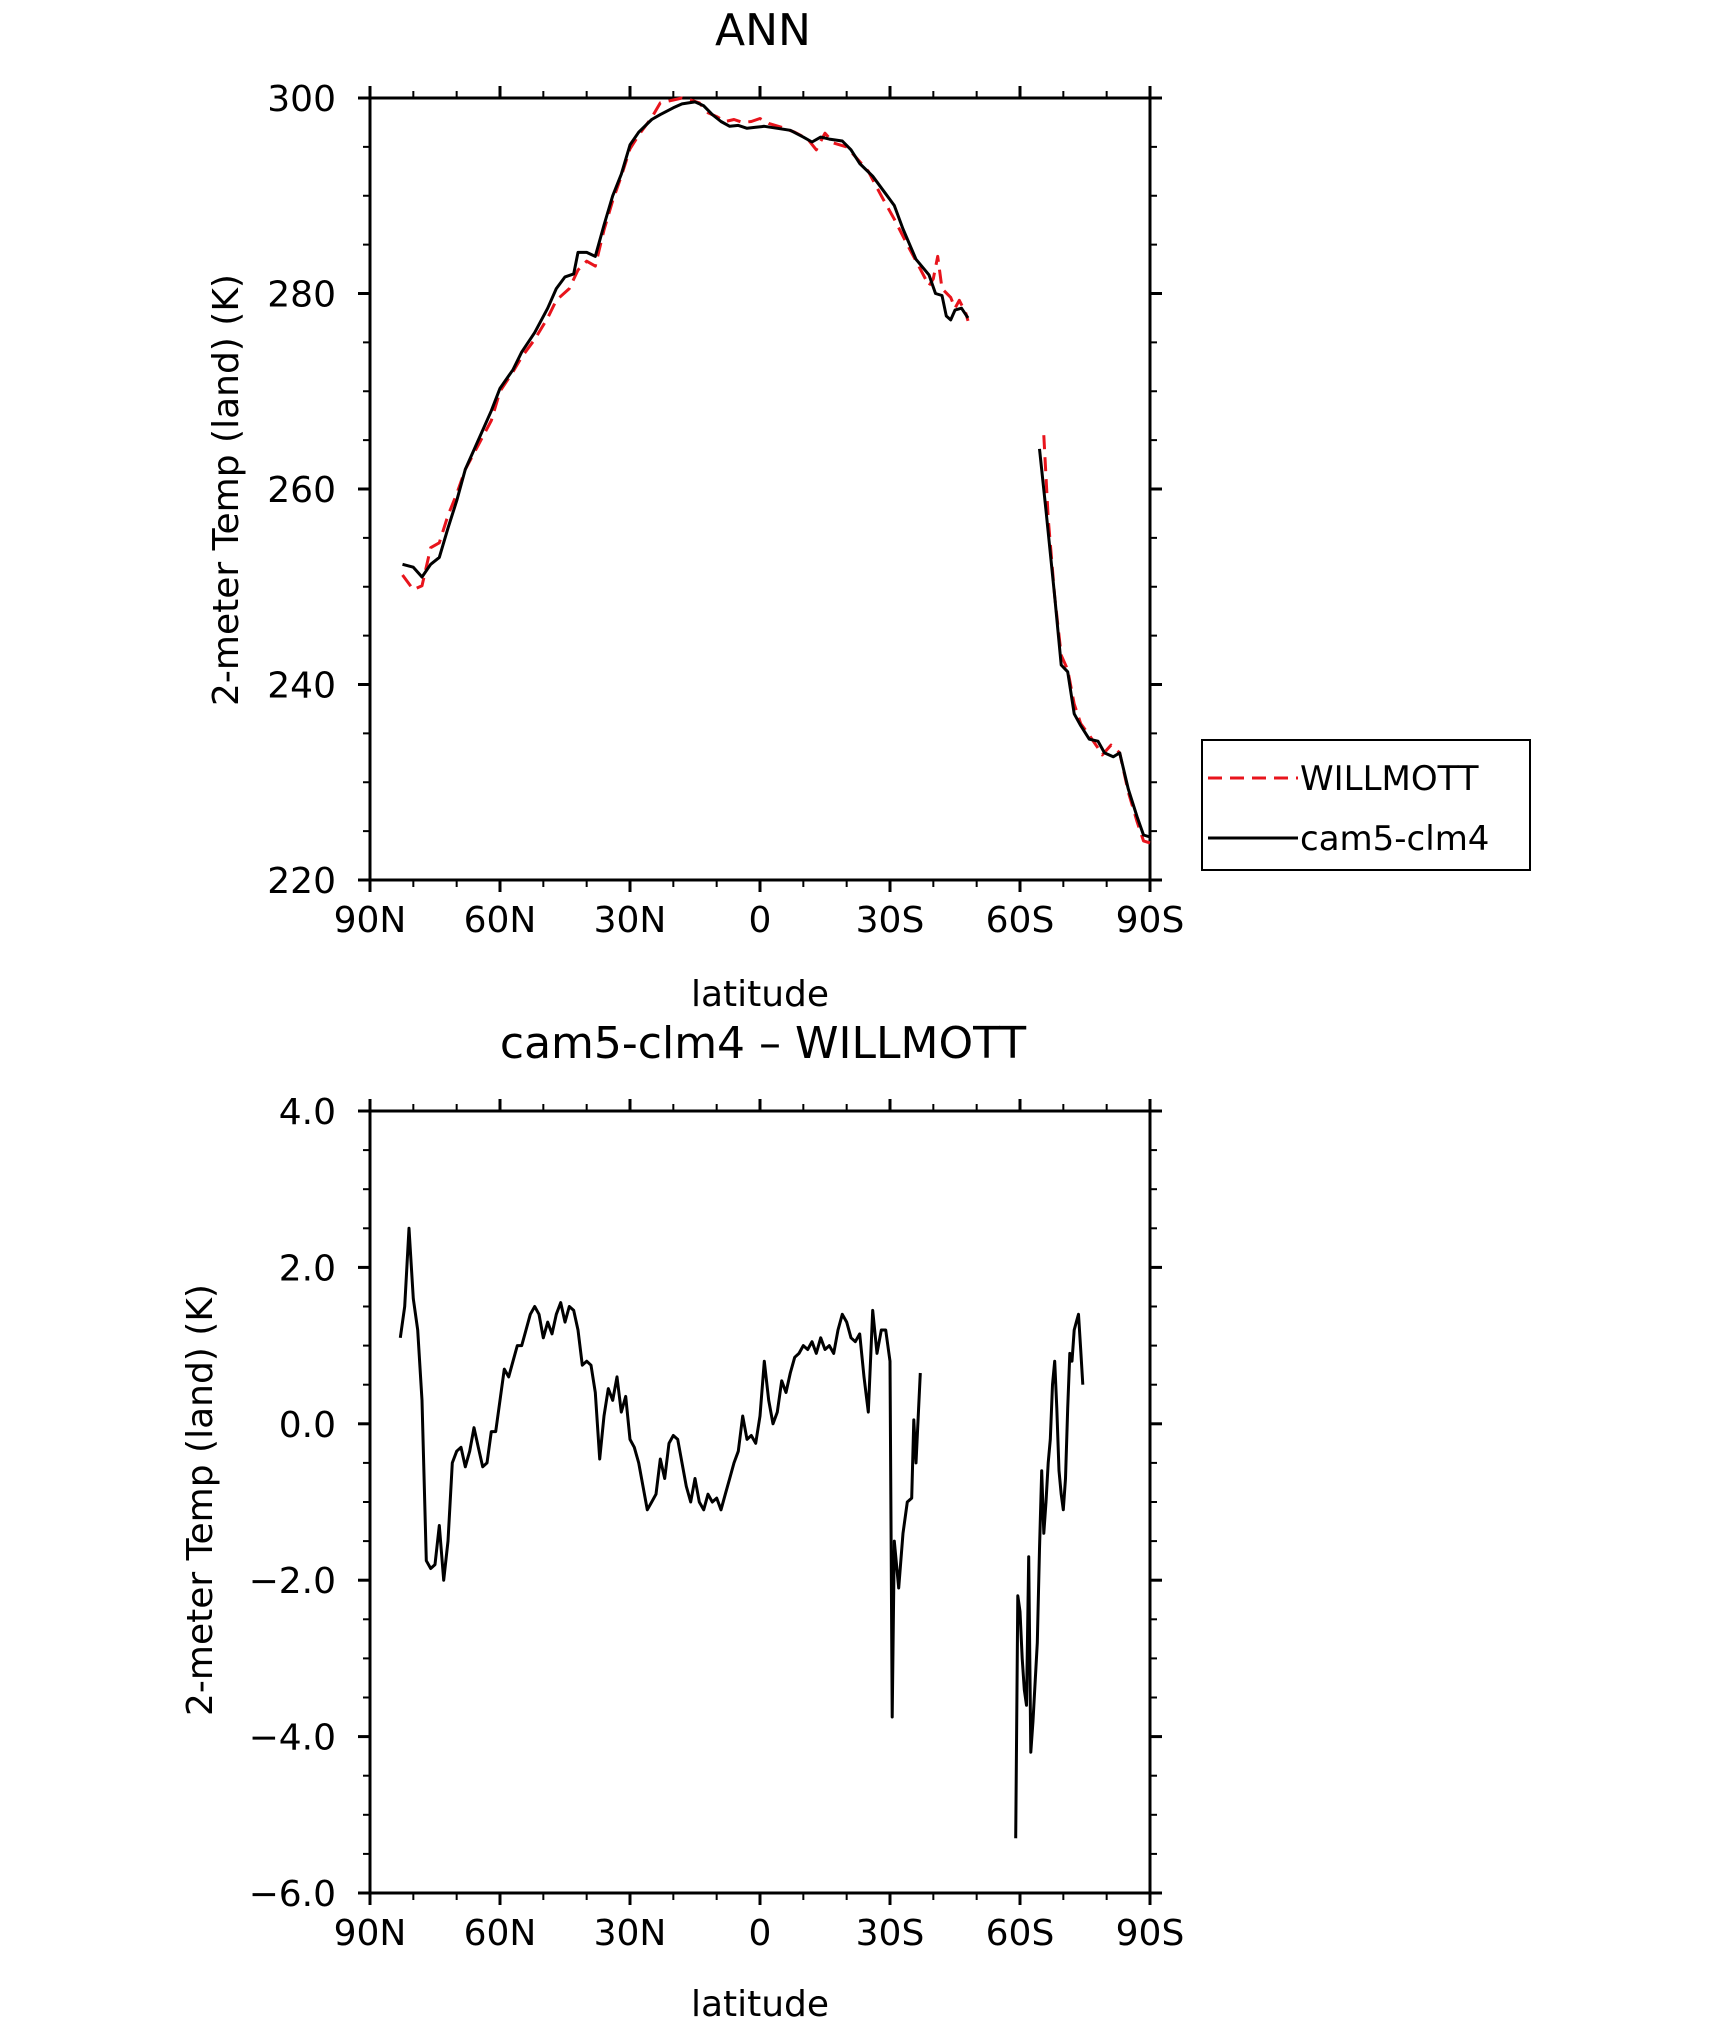 This screenshot has height=2021, width=1710. What do you see at coordinates (226, 490) in the screenshot?
I see `top-y-axis-label: 2-meter Temp (land) (K)` at bounding box center [226, 490].